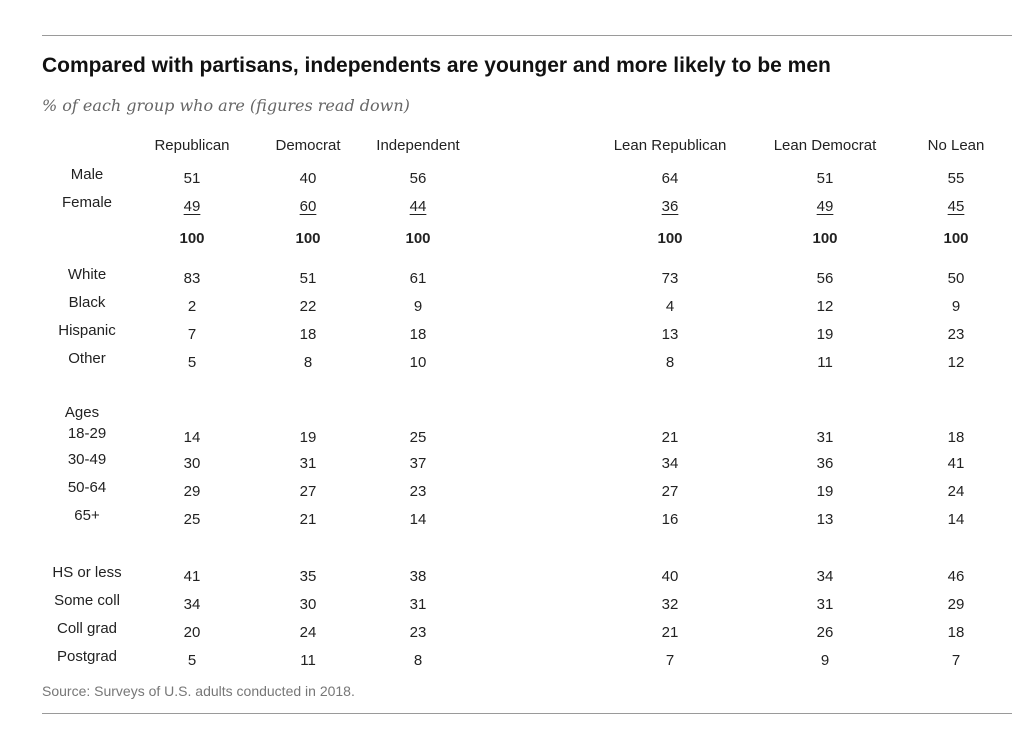  Describe the element at coordinates (418, 145) in the screenshot. I see `column-header: Independent` at that location.